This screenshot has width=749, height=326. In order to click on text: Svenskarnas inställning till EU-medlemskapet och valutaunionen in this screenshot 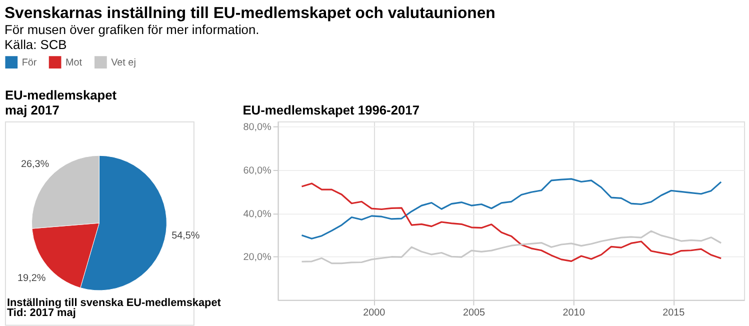, I will do `click(250, 13)`.